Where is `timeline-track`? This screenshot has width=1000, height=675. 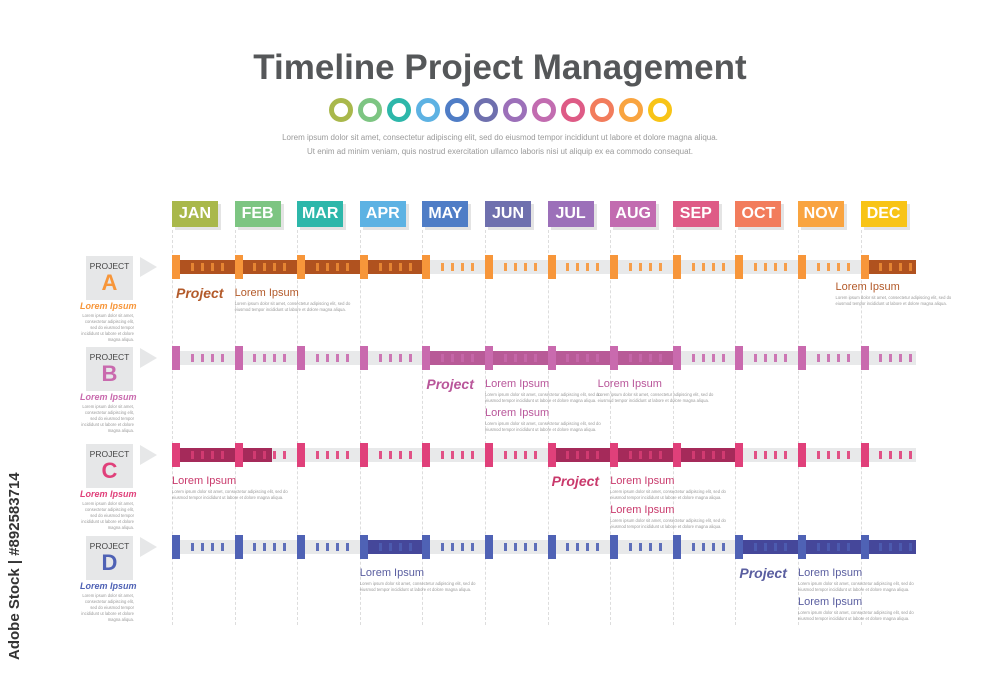
timeline-track is located at coordinates (544, 547).